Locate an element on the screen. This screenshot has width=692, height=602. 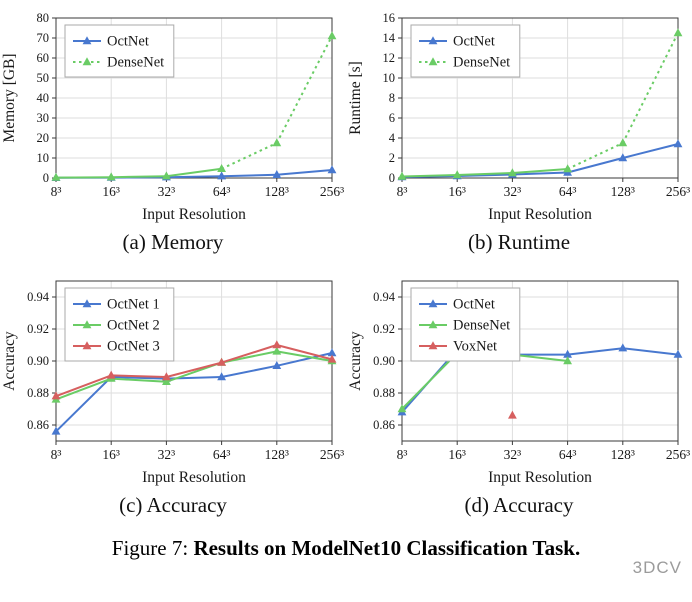
subcaption-b: (b) Runtime is located at coordinates (519, 242).